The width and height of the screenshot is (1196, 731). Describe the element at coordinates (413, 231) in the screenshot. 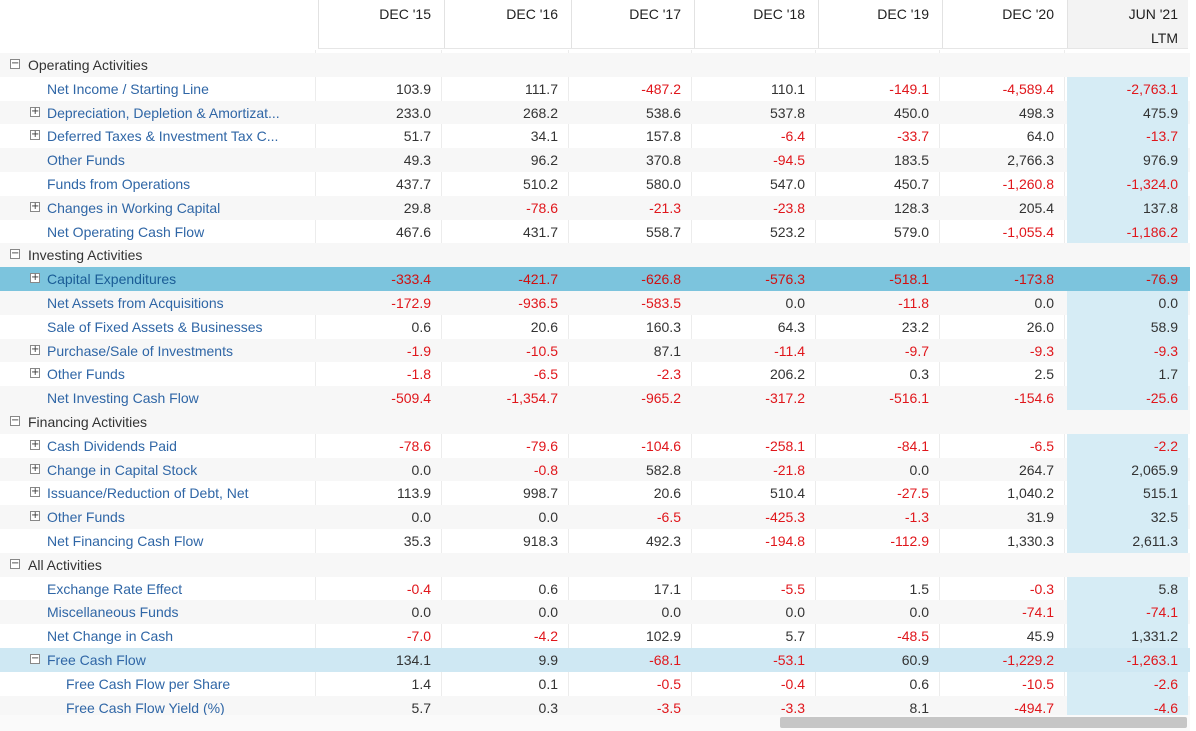

I see `value-cell: 467.6` at that location.